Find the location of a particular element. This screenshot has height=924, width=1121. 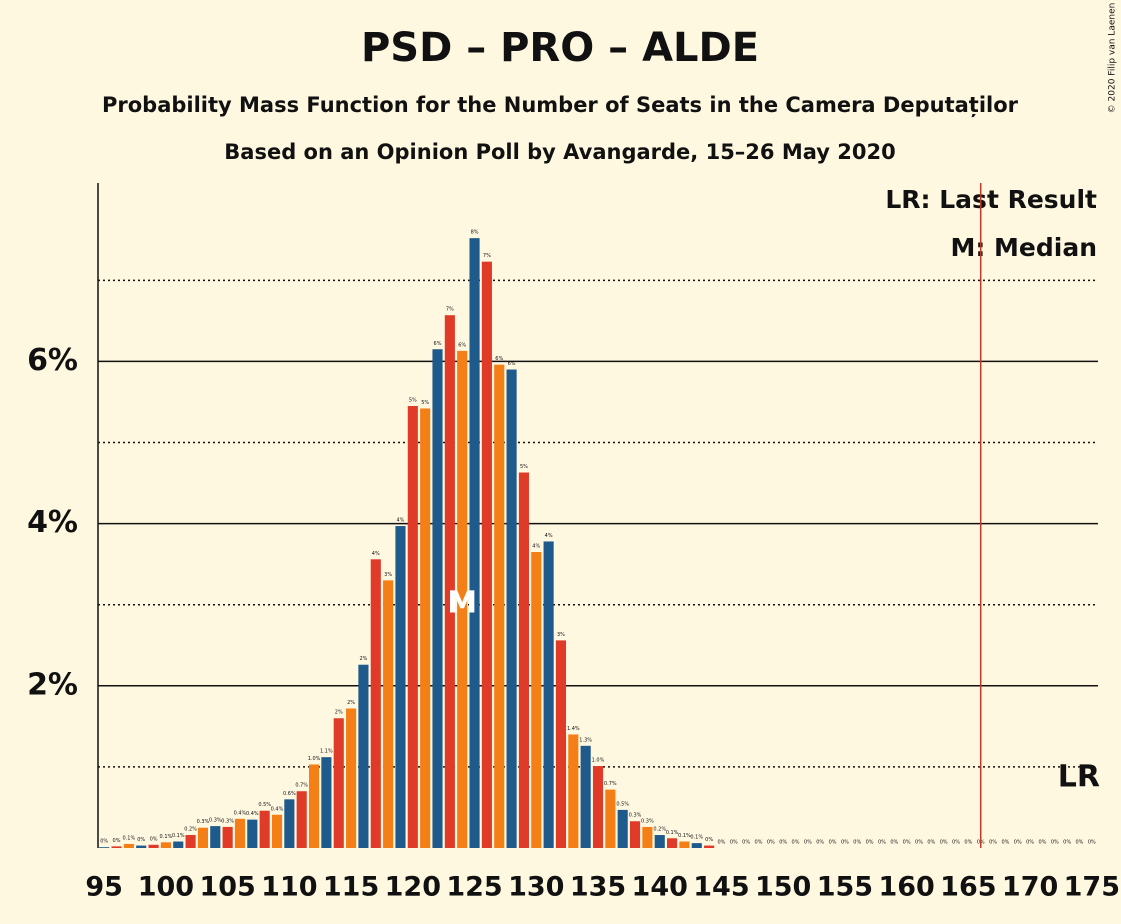

x-tick-label: 110 is located at coordinates (289, 887).